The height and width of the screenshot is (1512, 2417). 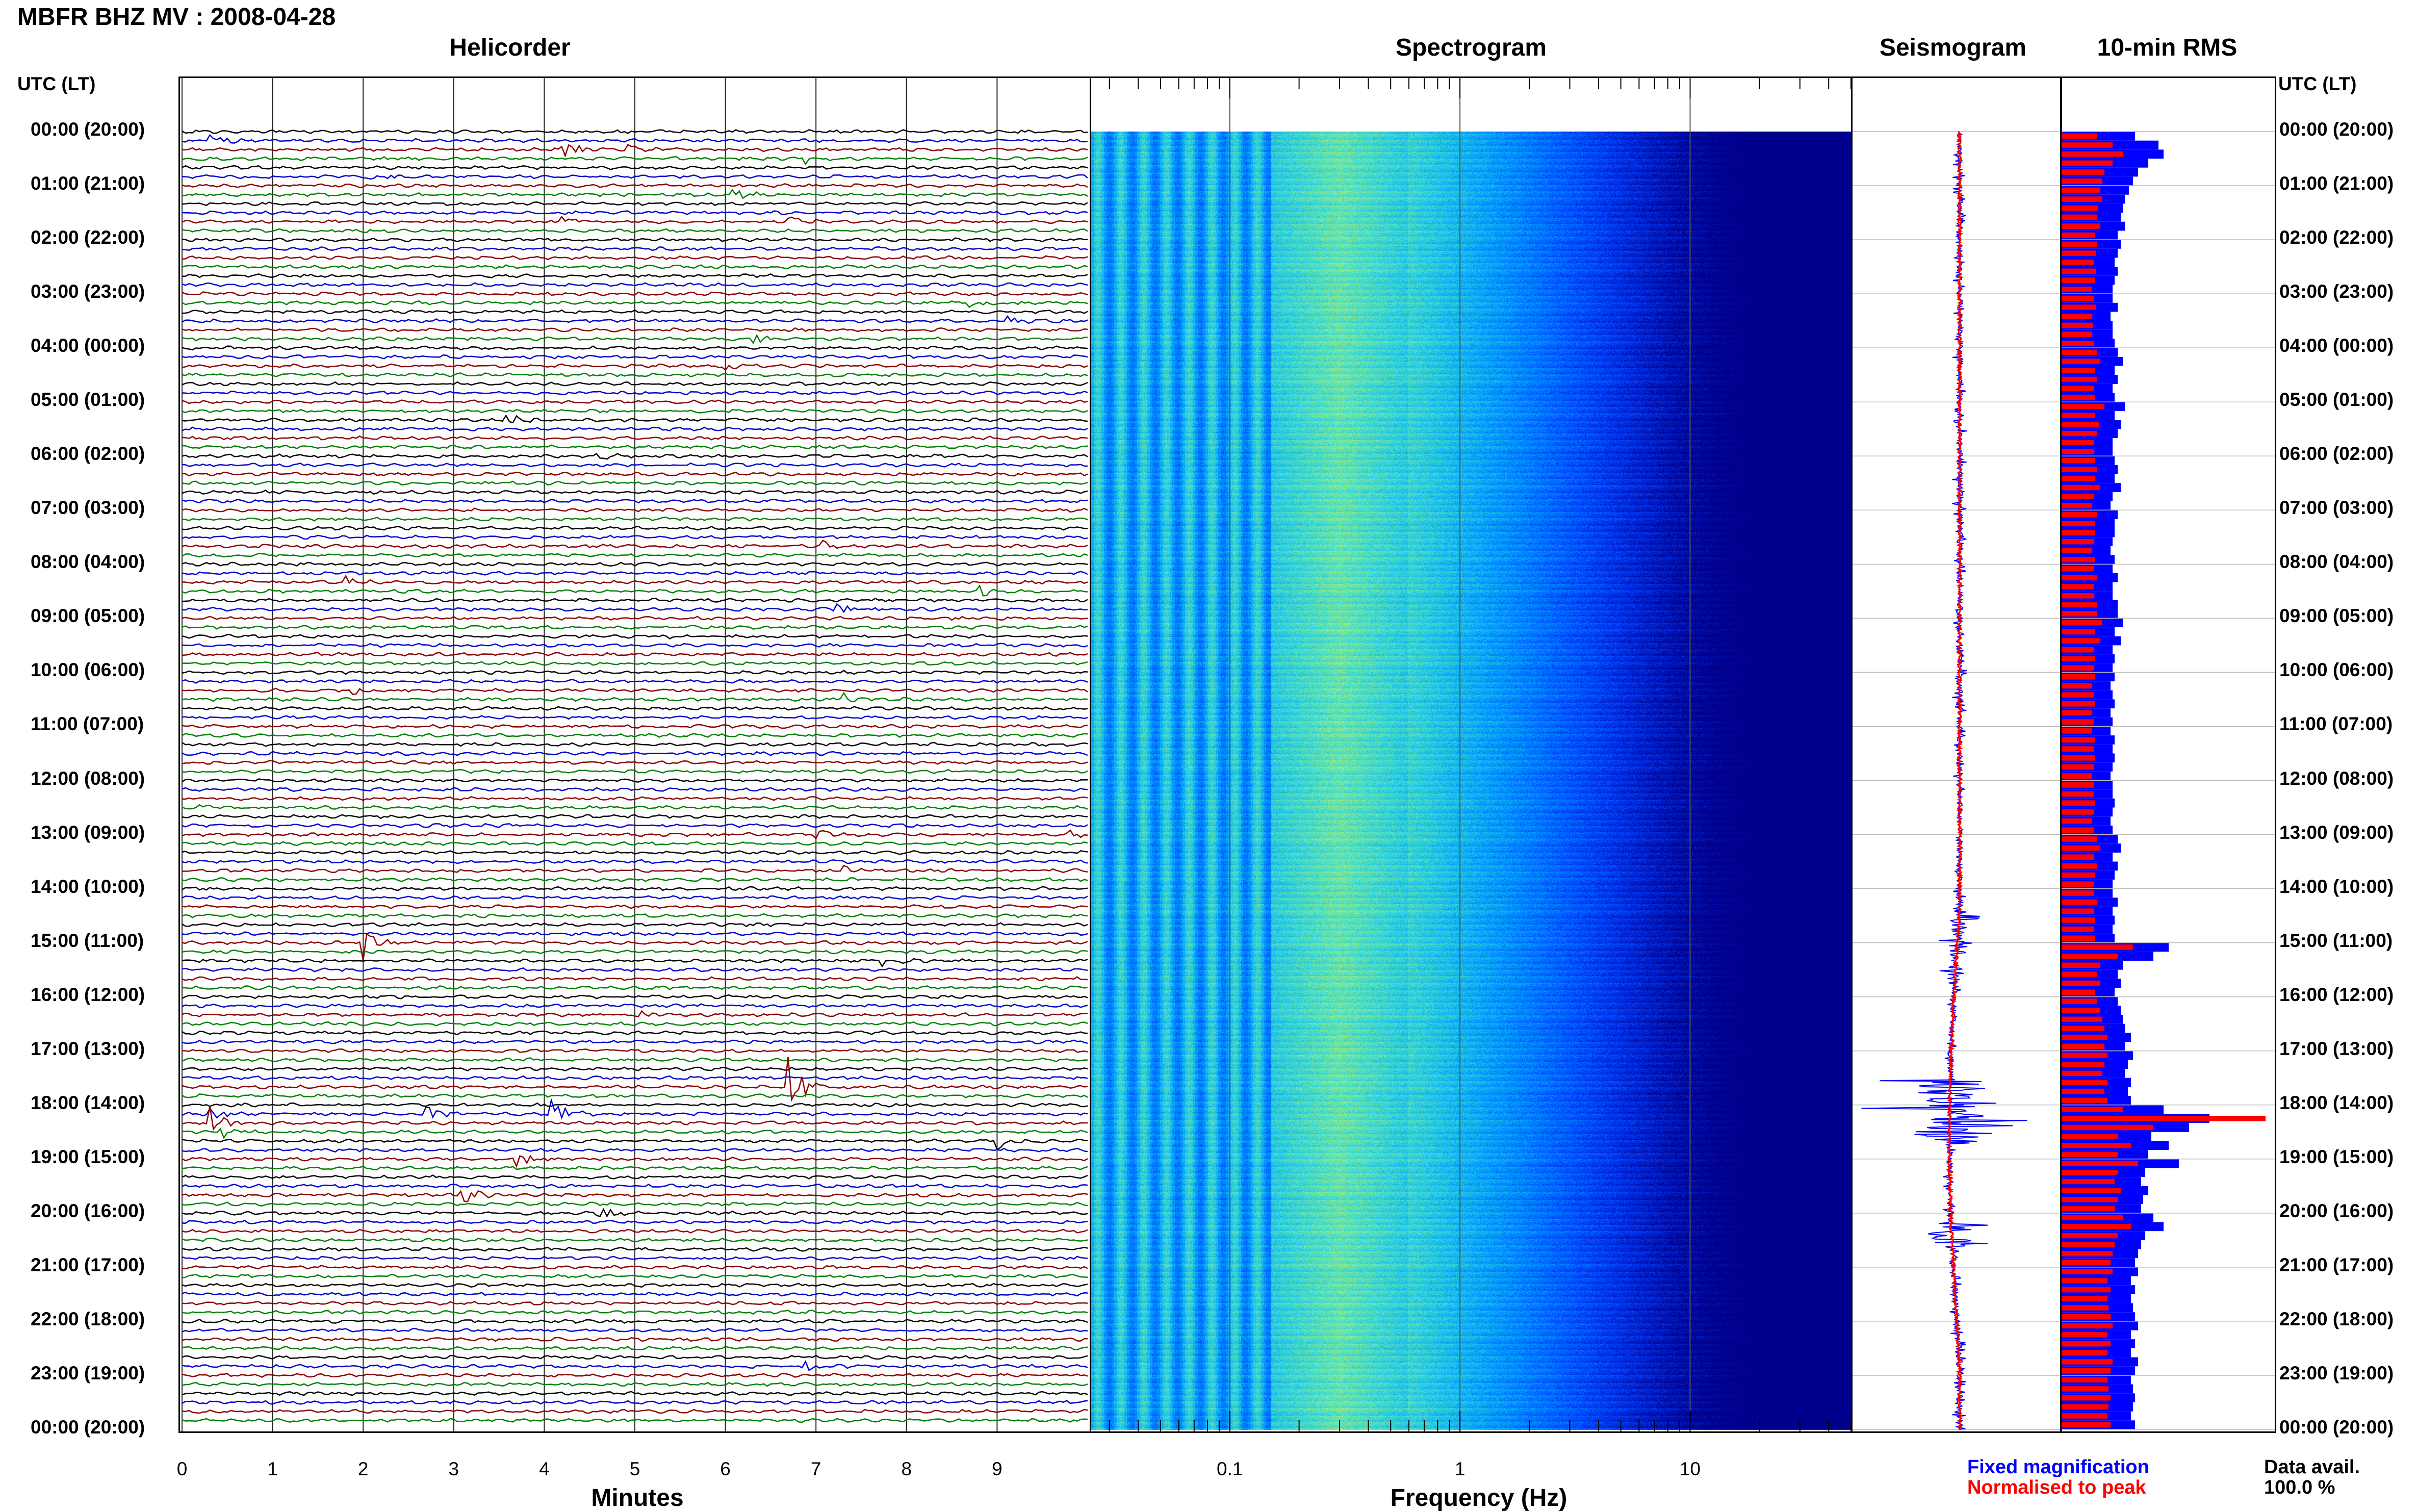 What do you see at coordinates (88, 616) in the screenshot?
I see `left-time-label: 09:00 (05:00)` at bounding box center [88, 616].